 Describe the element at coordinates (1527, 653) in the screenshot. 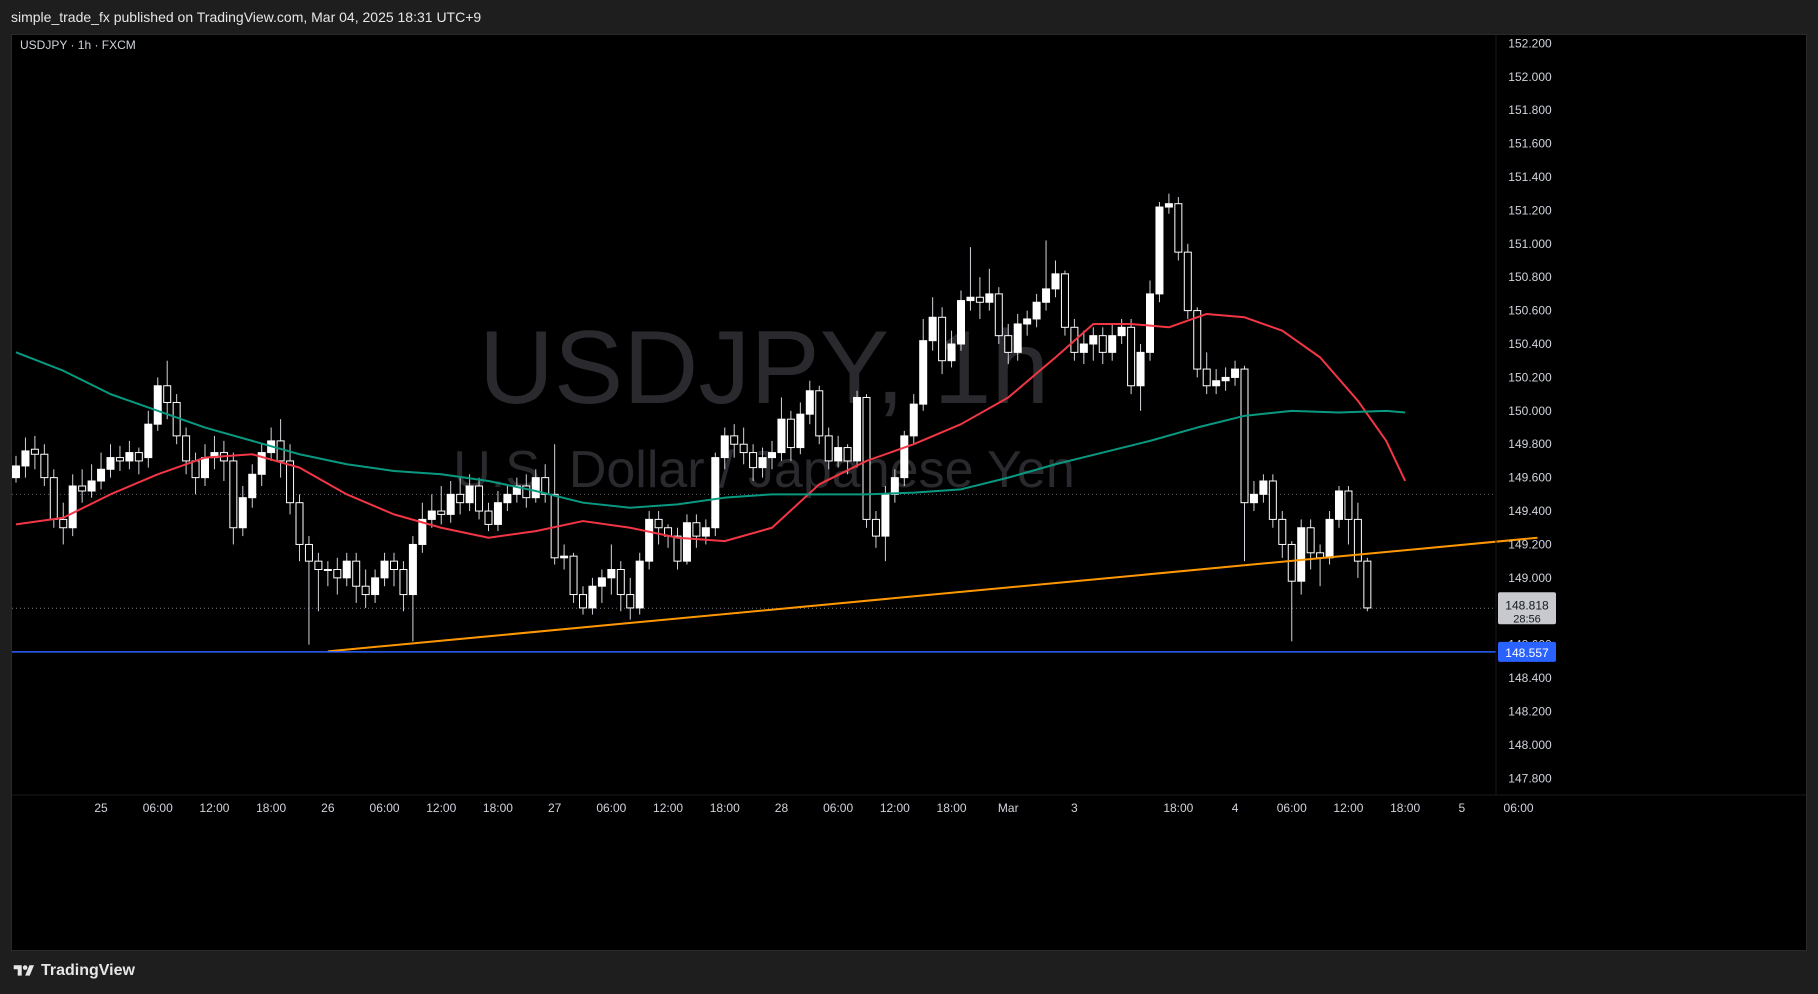

I see `support-price-label: 148.557` at that location.